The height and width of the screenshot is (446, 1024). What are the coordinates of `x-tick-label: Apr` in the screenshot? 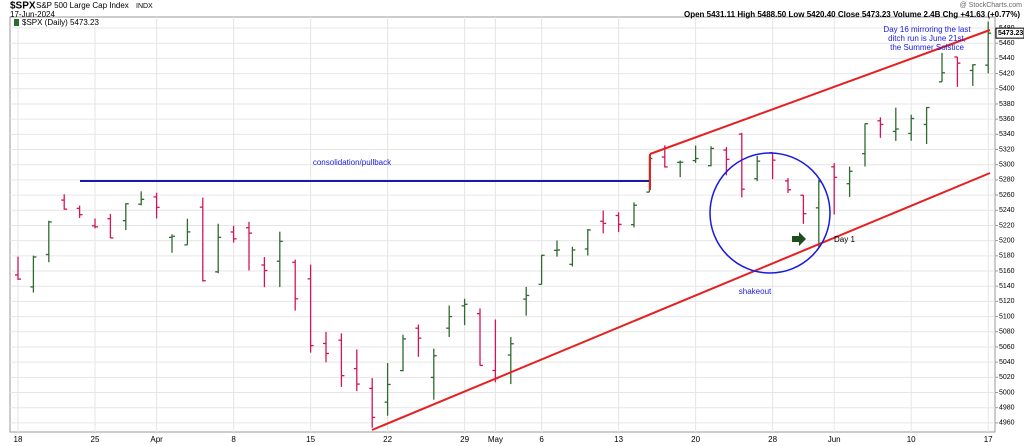 It's located at (156, 439).